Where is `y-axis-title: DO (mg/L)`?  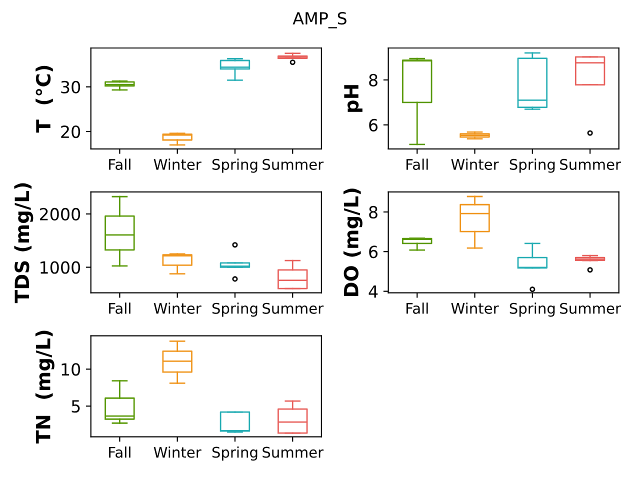 y-axis-title: DO (mg/L) is located at coordinates (352, 242).